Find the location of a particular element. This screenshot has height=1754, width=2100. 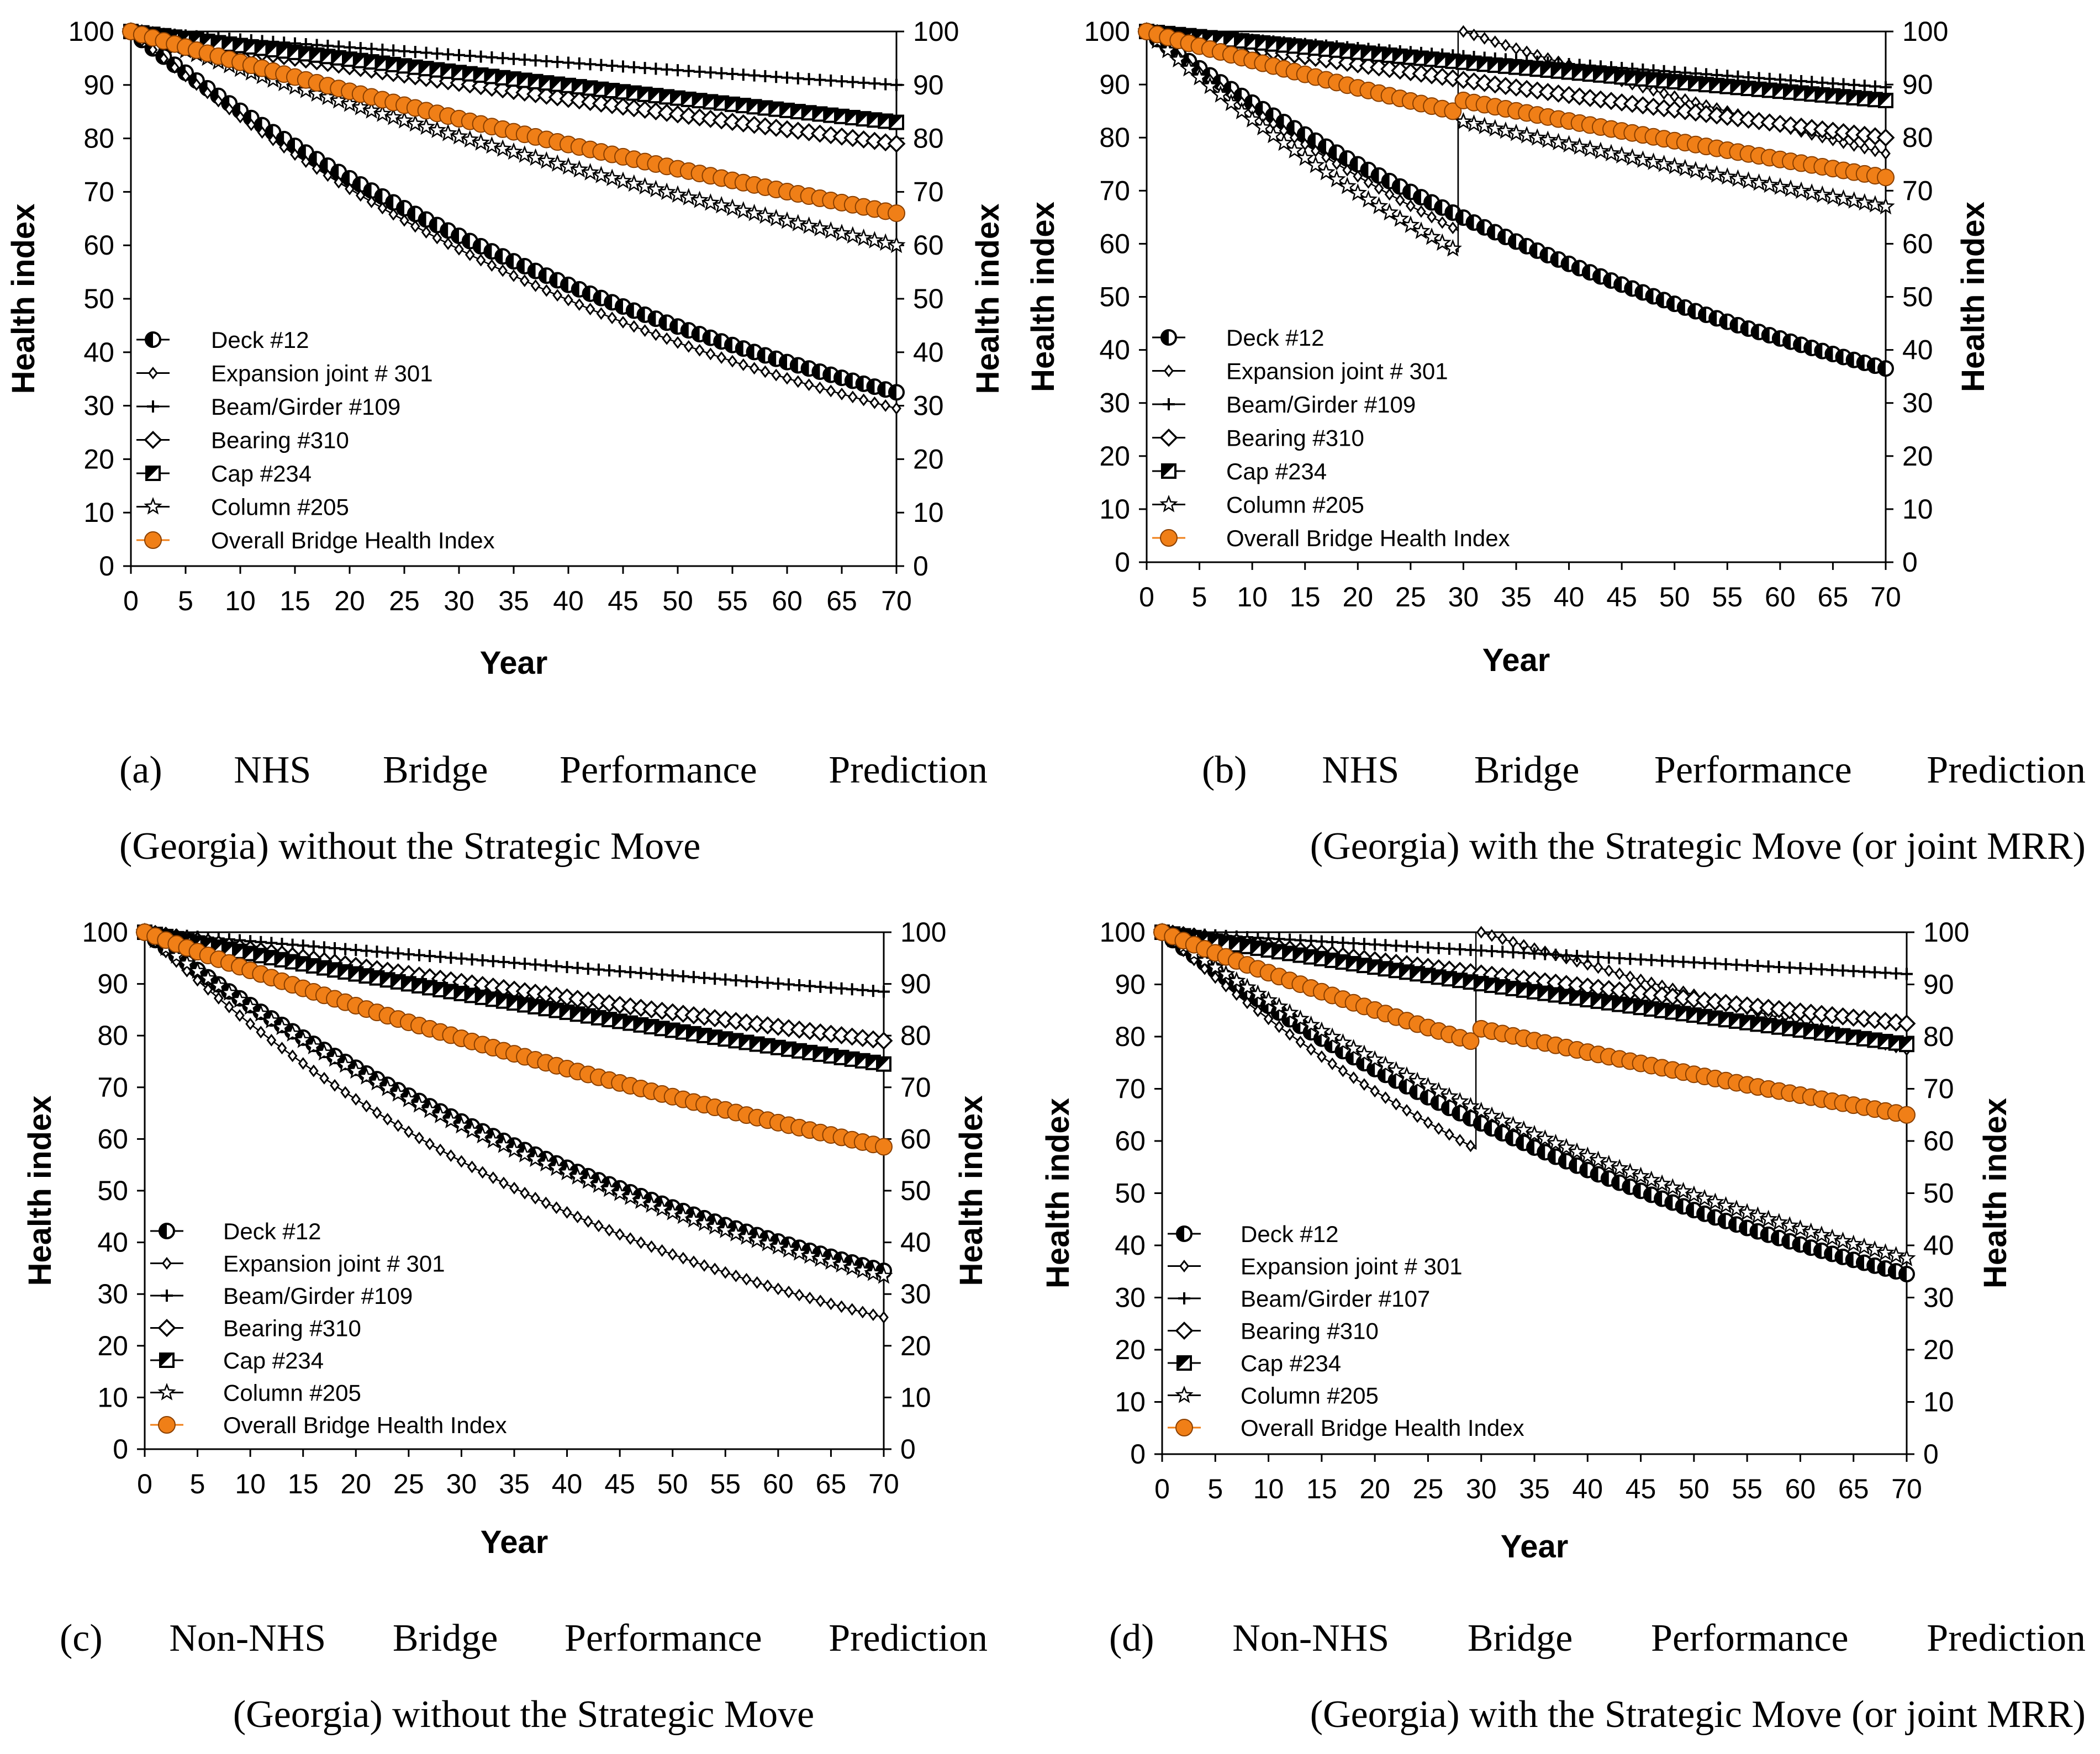

y-tick-label-right: 0 is located at coordinates (921, 566).